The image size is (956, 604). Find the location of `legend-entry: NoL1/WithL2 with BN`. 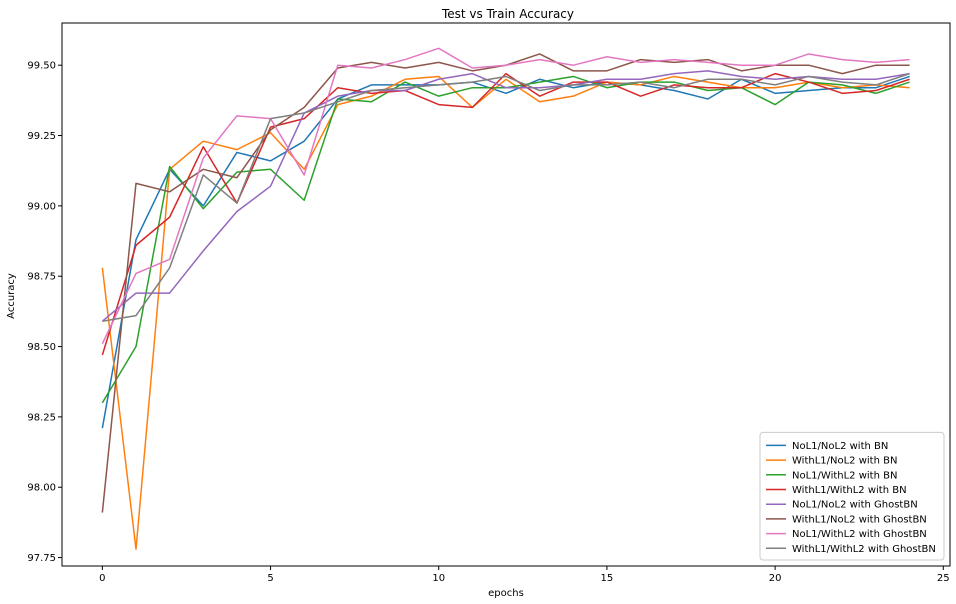

legend-entry: NoL1/WithL2 with BN is located at coordinates (844, 475).